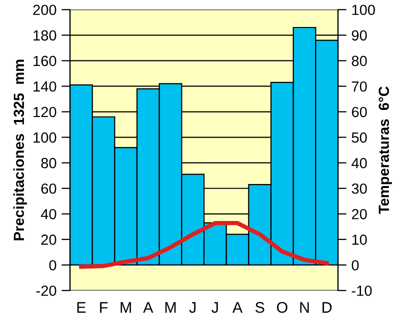 The height and width of the screenshot is (321, 400). Describe the element at coordinates (359, 112) in the screenshot. I see `y2-tick-label: 60` at that location.